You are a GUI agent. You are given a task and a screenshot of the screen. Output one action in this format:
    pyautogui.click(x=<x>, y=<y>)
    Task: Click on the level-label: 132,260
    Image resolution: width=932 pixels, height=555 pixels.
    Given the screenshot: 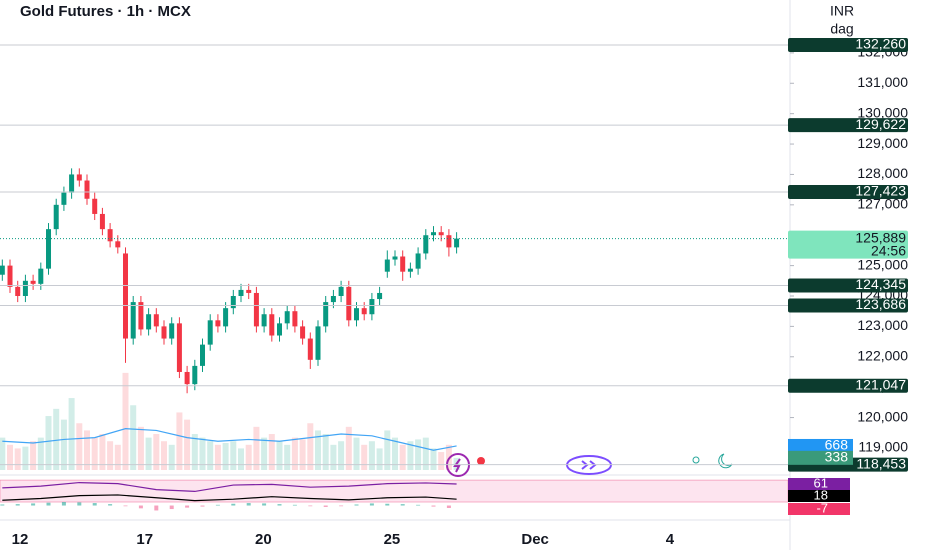 What is the action you would take?
    pyautogui.click(x=880, y=44)
    